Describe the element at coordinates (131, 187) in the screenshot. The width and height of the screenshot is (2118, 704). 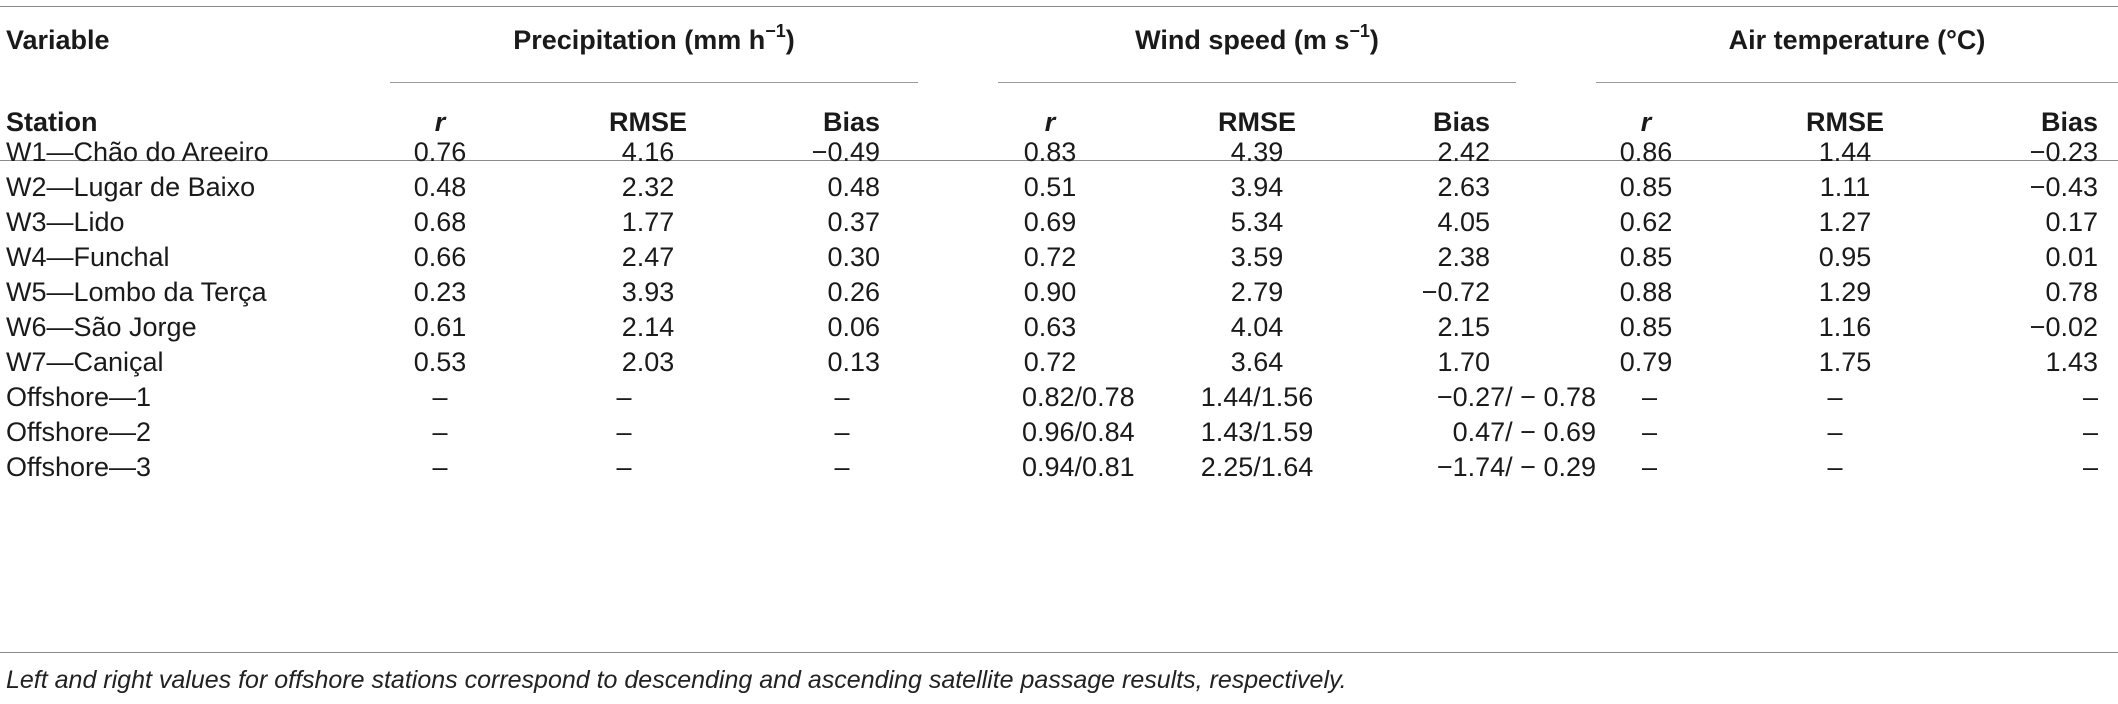
I see `station-name: W2—Lugar de Baixo` at that location.